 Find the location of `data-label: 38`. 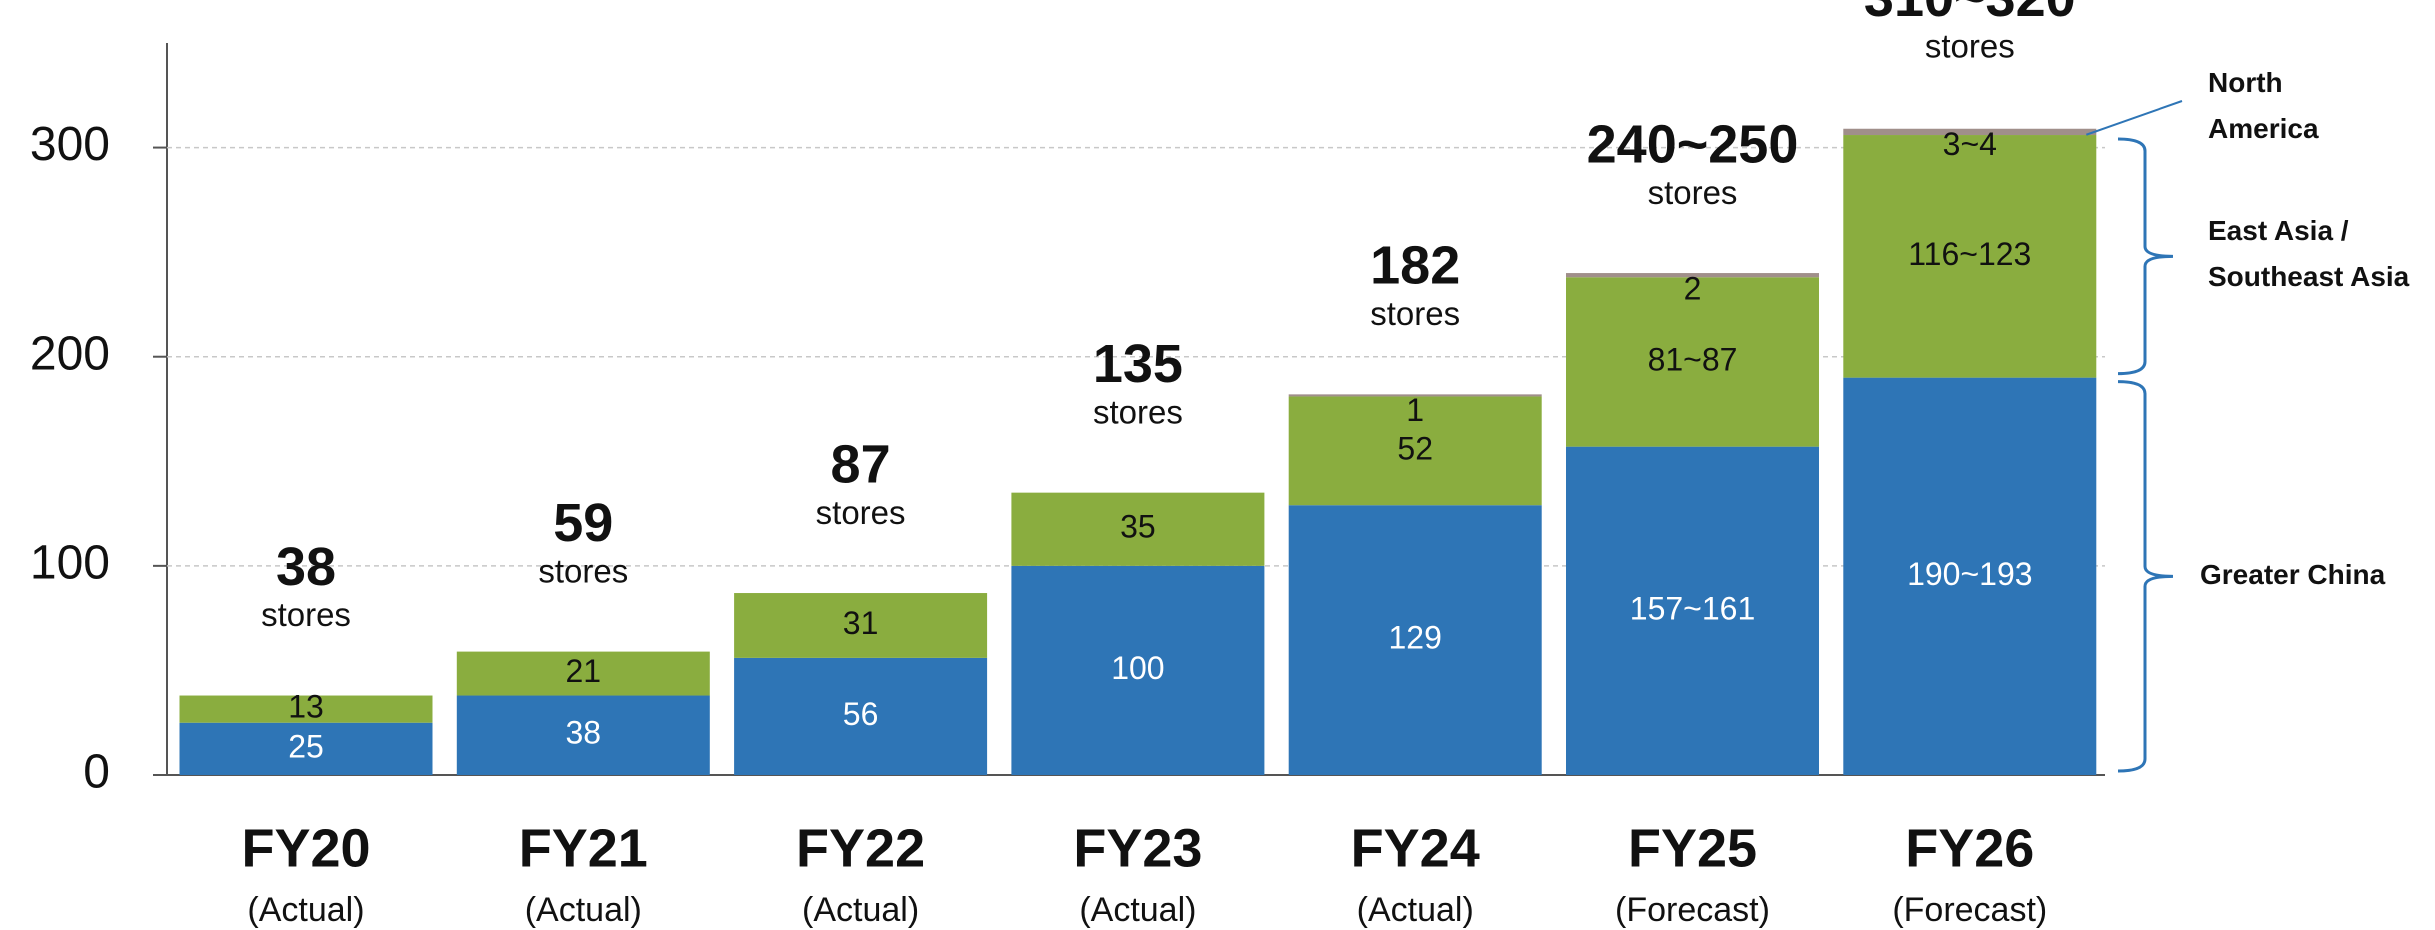

data-label: 38 is located at coordinates (584, 733).